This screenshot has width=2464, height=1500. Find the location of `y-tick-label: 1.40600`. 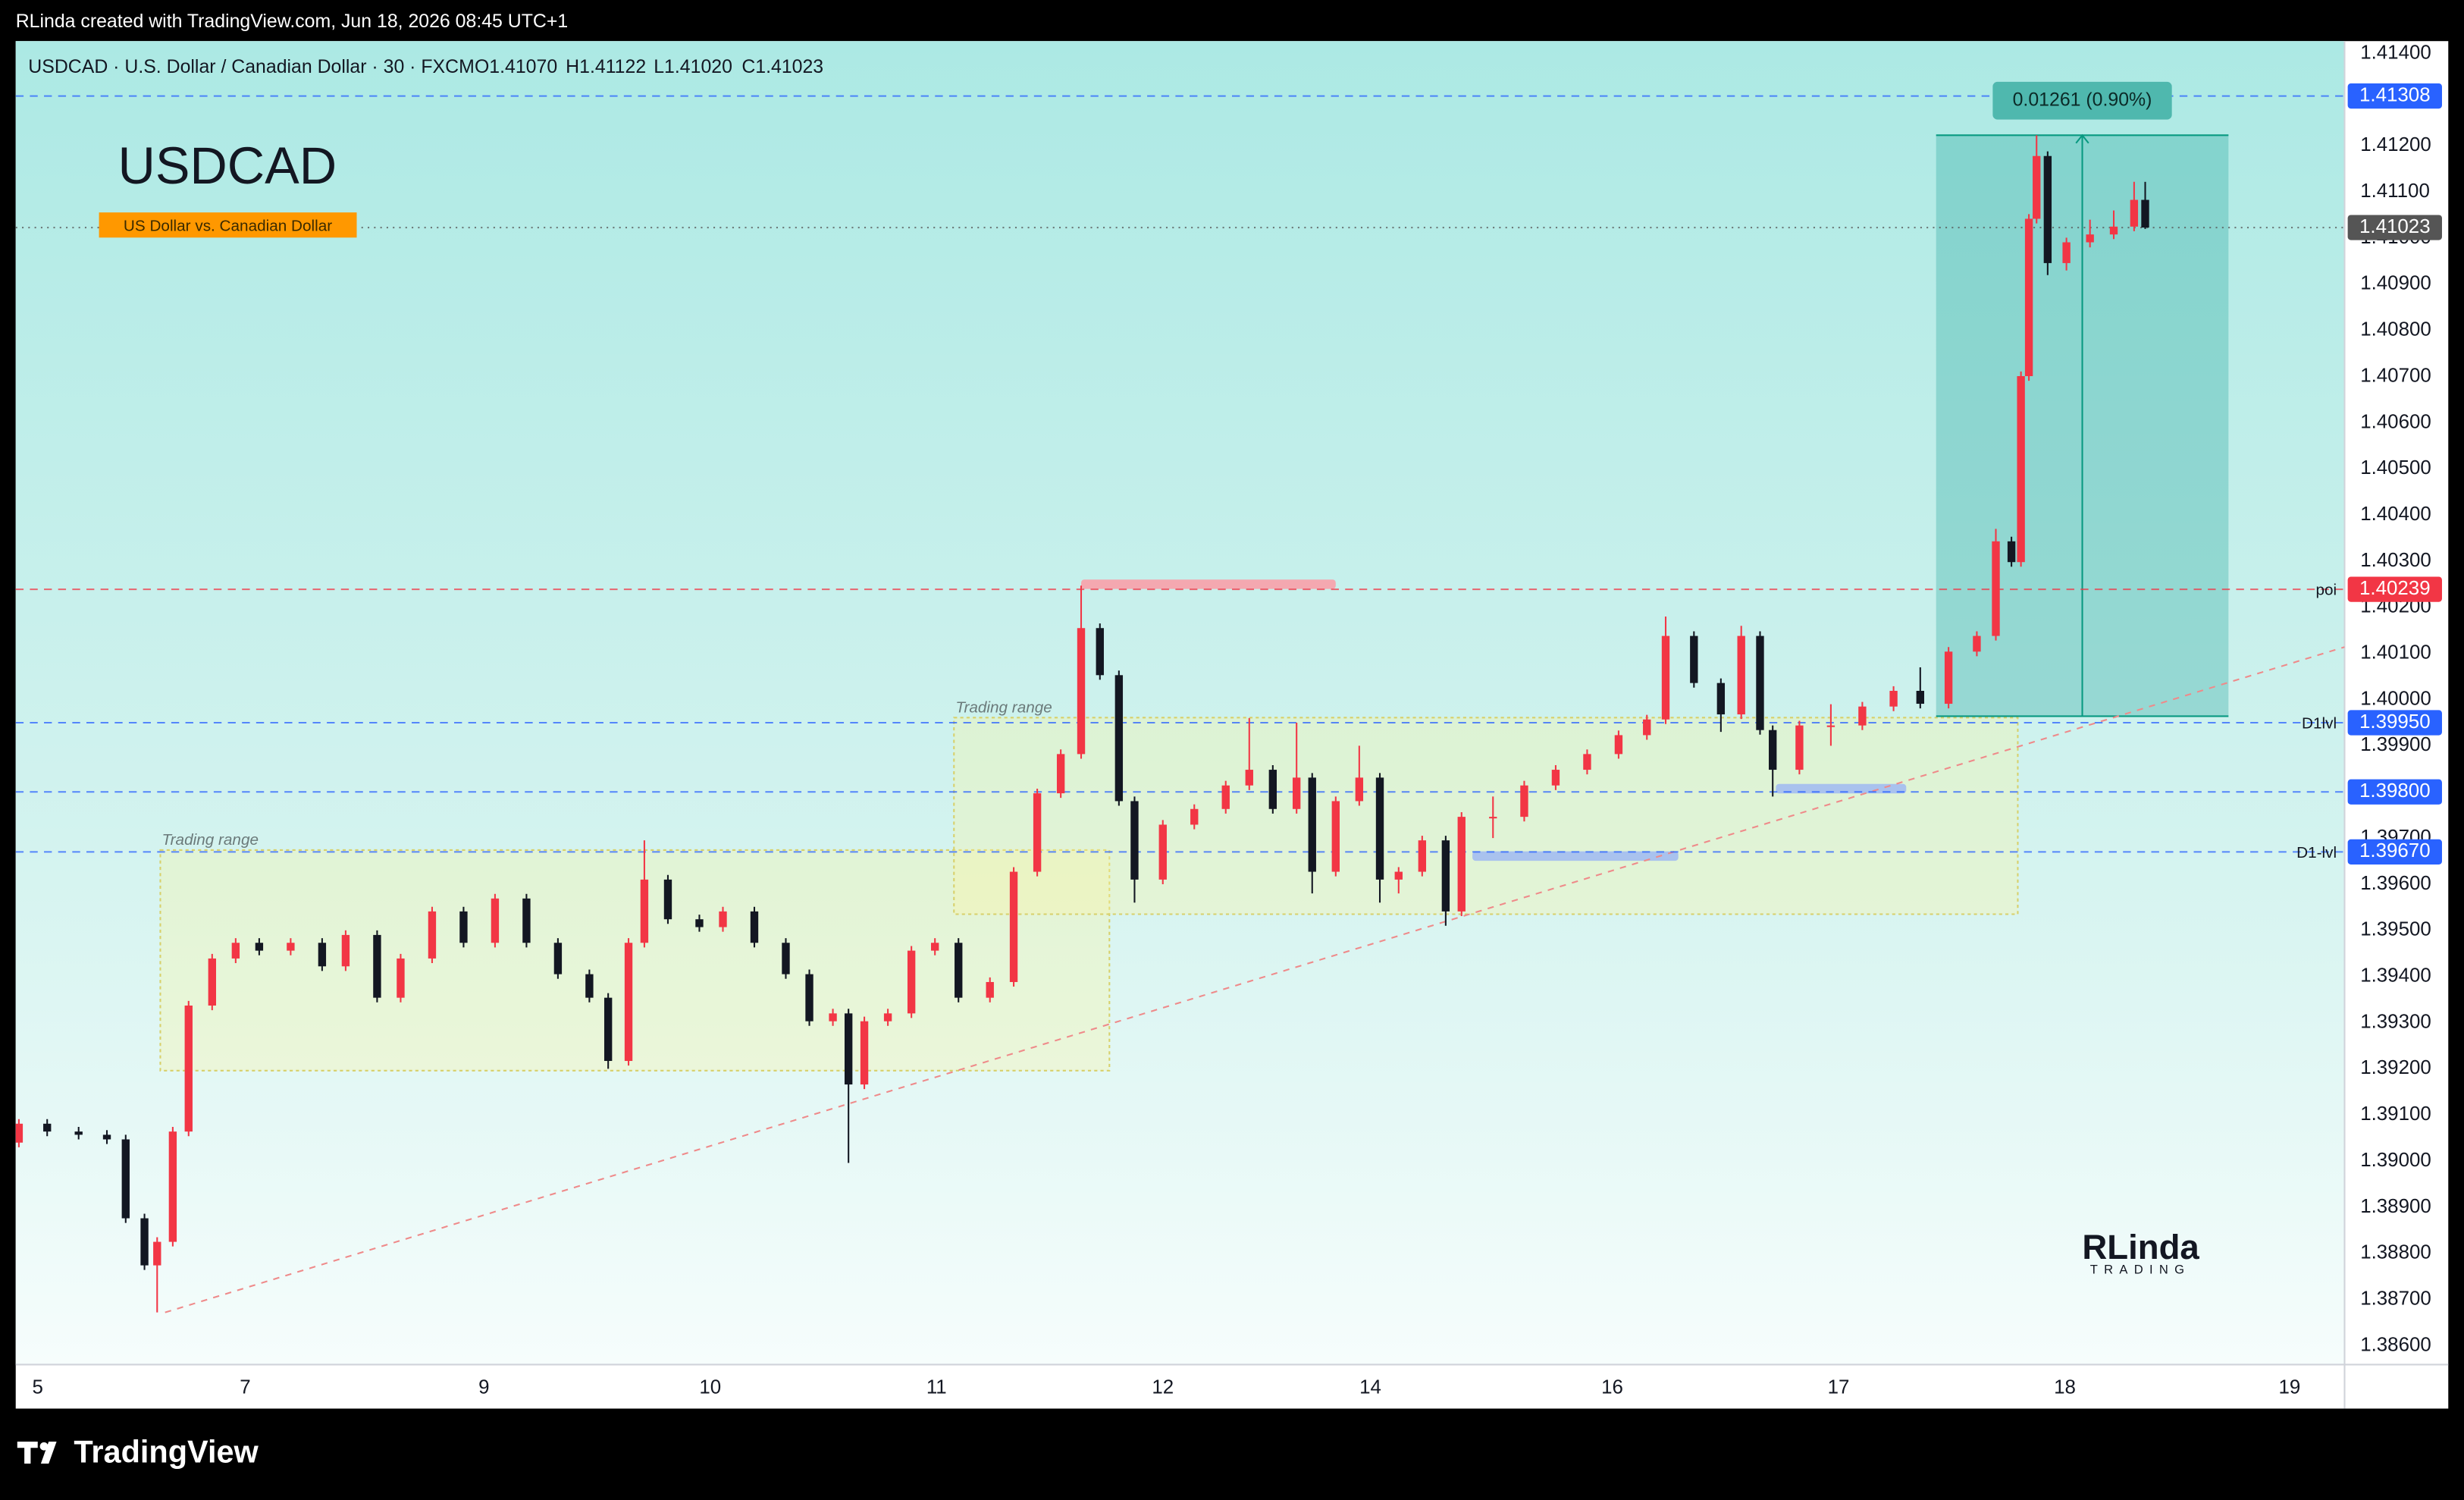

y-tick-label: 1.40600 is located at coordinates (2395, 421).